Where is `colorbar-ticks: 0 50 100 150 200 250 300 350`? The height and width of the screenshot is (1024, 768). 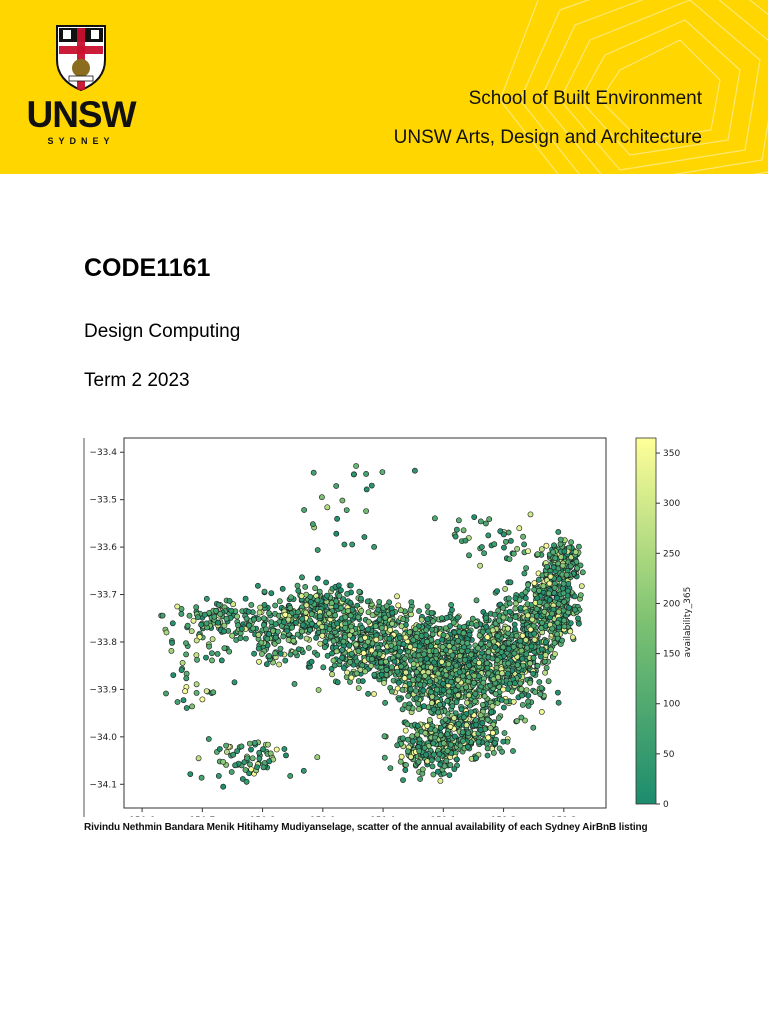
colorbar-ticks: 0 50 100 150 200 250 300 350 is located at coordinates (668, 629).